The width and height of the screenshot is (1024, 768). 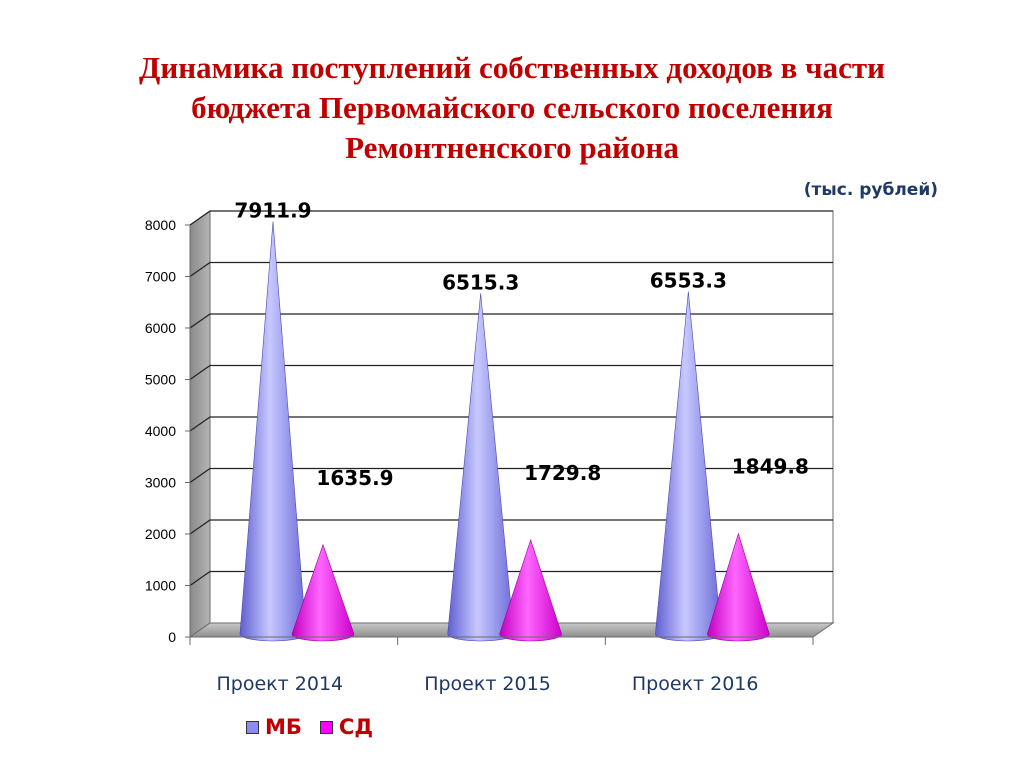 I want to click on legend-label-sd: СД, so click(x=356, y=727).